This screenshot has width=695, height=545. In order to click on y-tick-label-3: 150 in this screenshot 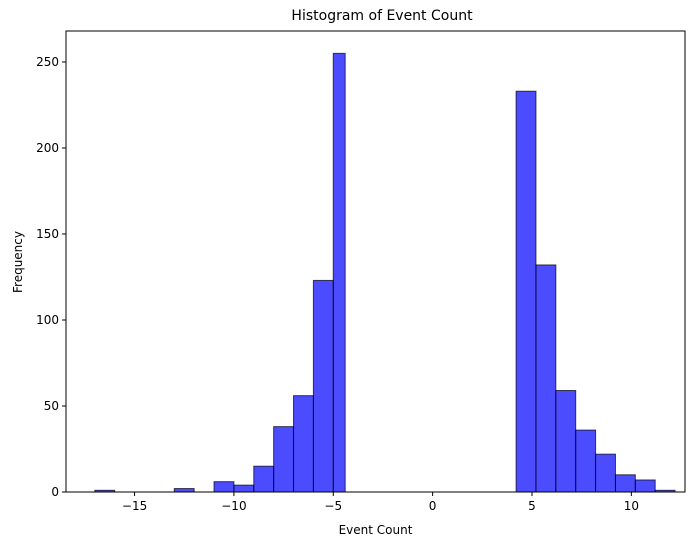, I will do `click(47, 234)`.